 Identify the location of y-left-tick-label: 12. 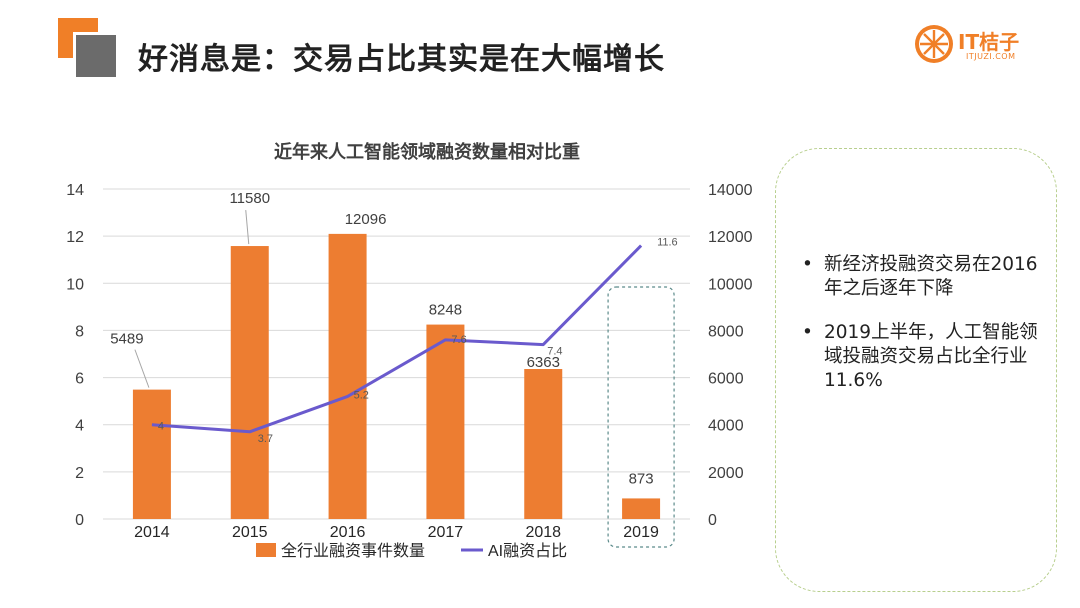
(75, 237).